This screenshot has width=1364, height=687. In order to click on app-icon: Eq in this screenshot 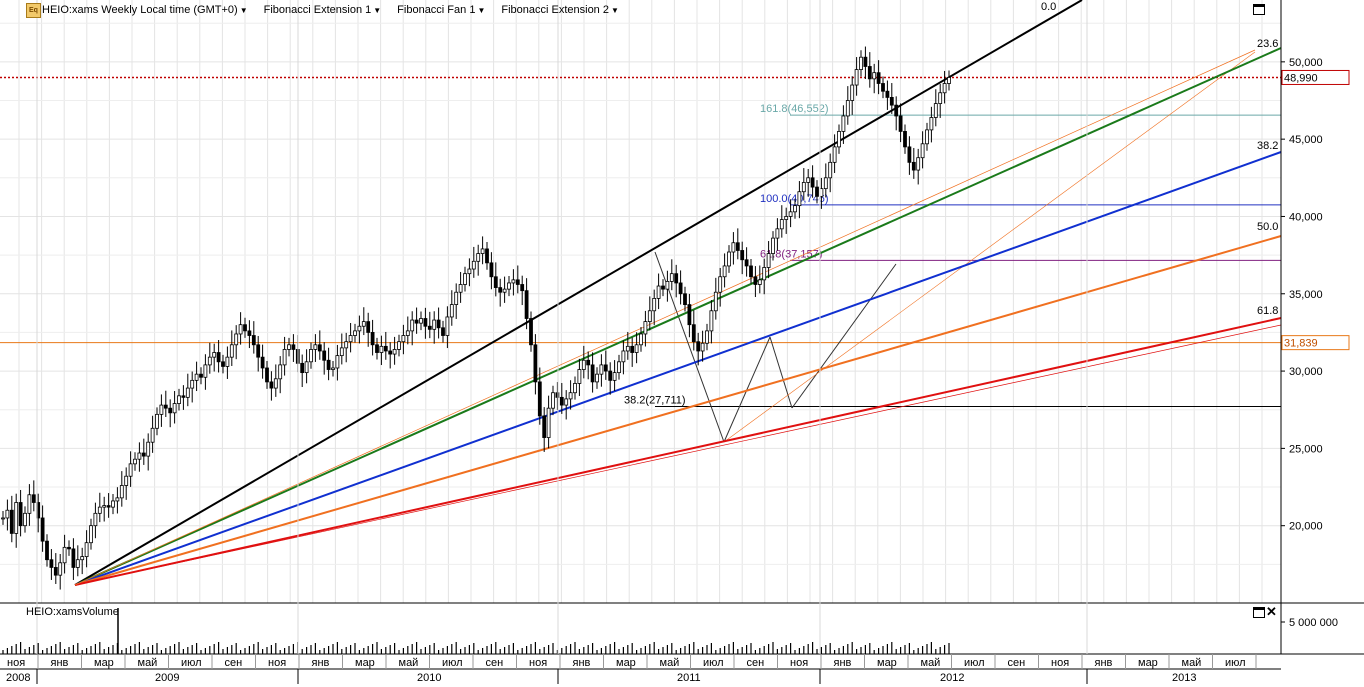, I will do `click(33, 10)`.